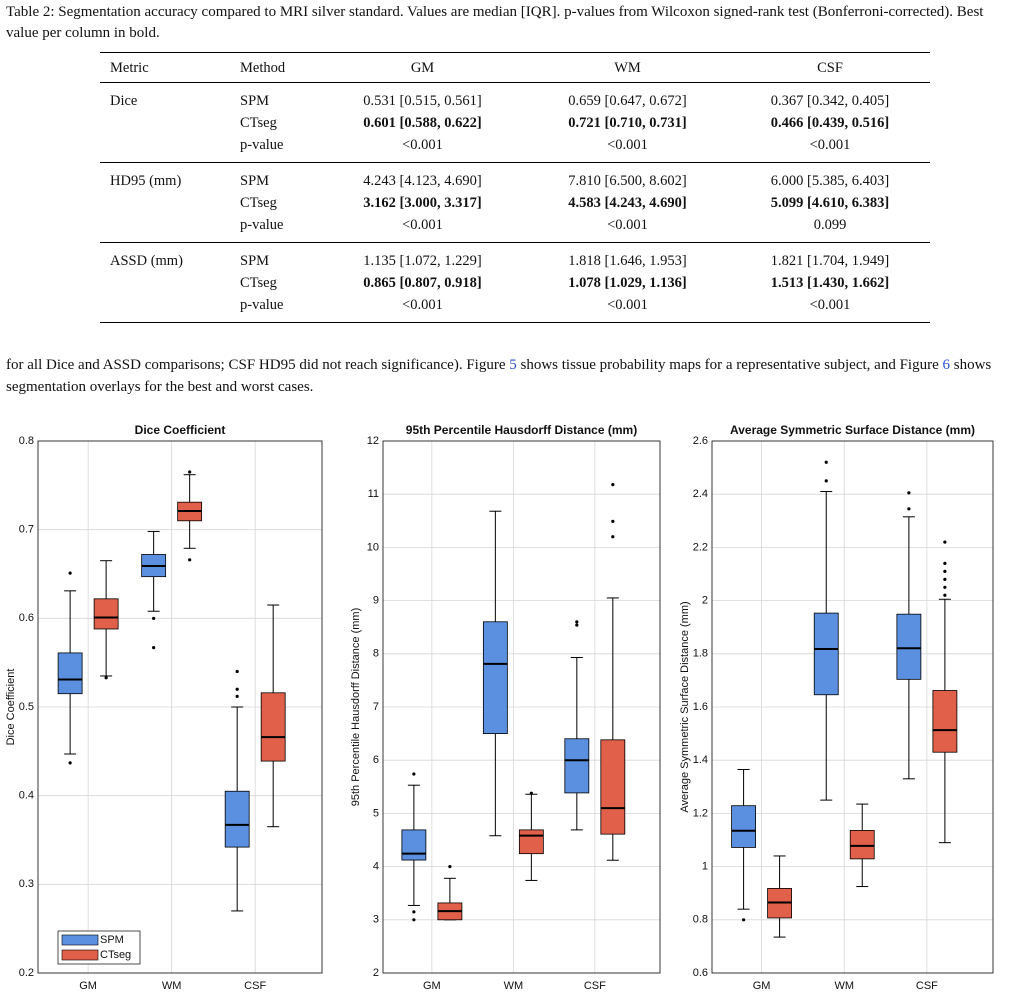 Image resolution: width=1009 pixels, height=996 pixels. I want to click on table-row: p-value <0.001 <0.001 0.099, so click(515, 228).